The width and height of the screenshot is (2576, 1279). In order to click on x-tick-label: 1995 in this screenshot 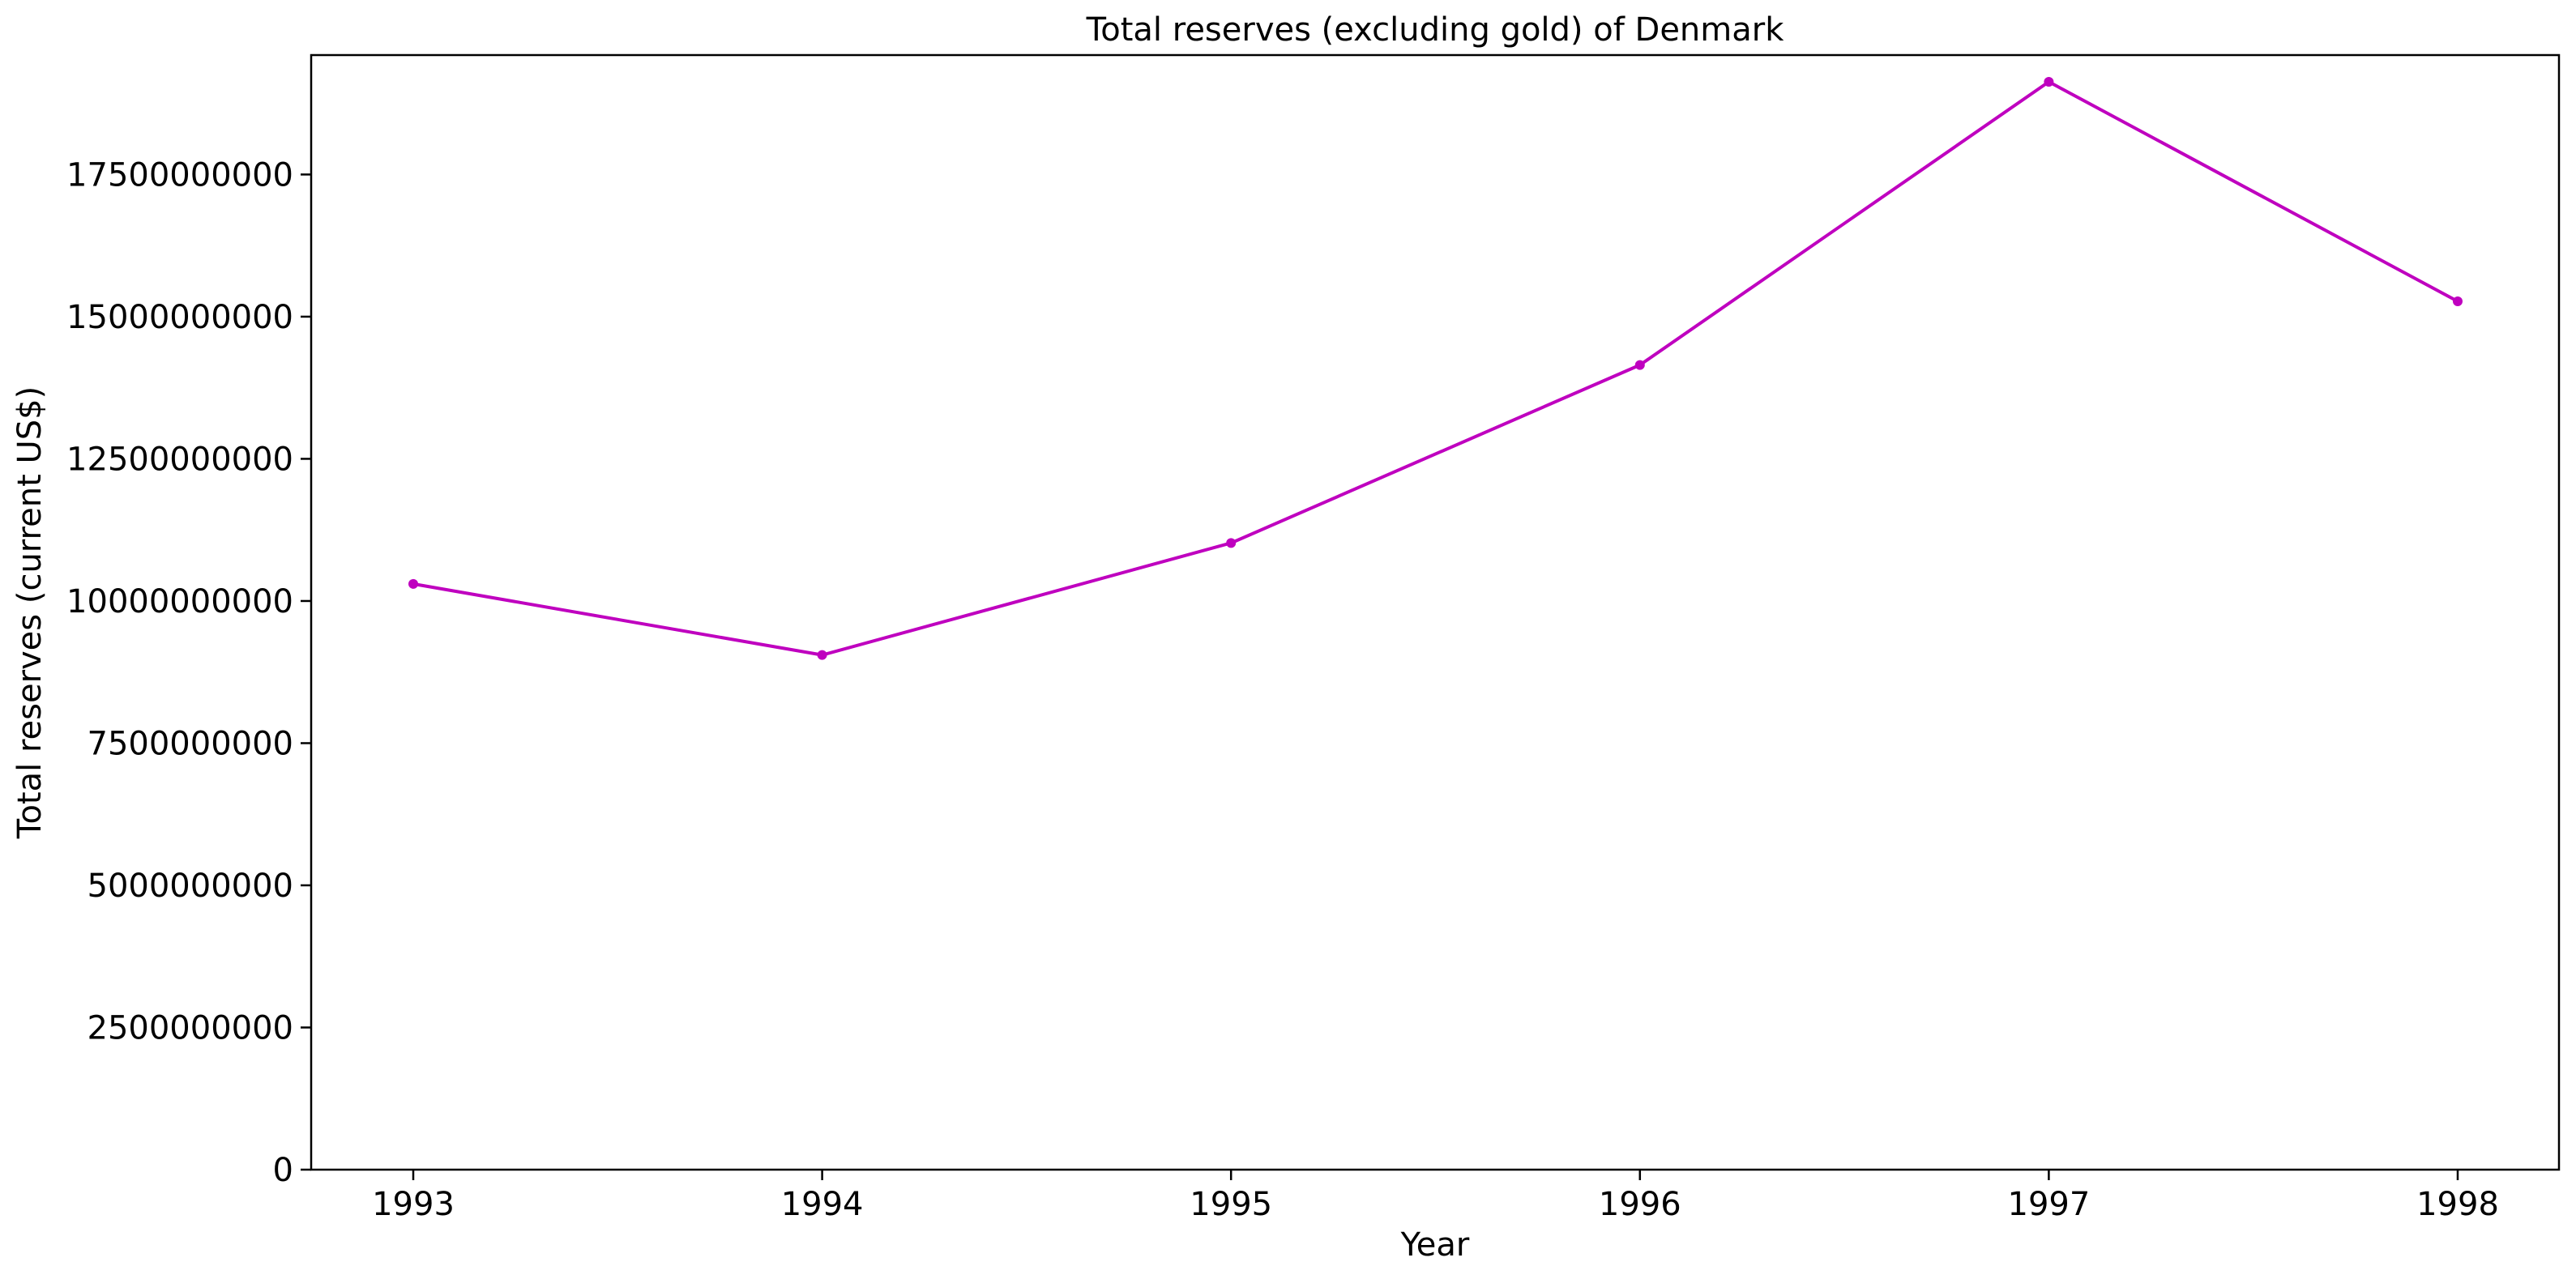, I will do `click(1231, 1204)`.